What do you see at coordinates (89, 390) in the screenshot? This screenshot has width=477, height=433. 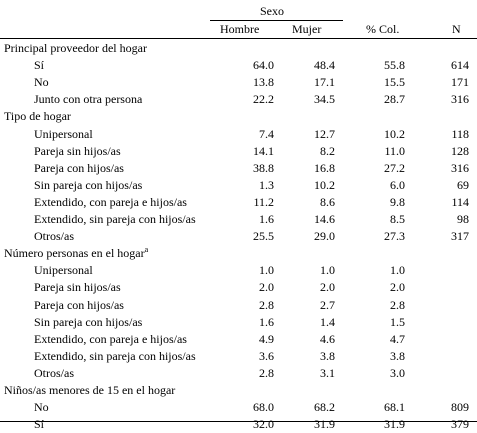 I see `section-title-label: Niños/as menores de 15 en el hogar` at bounding box center [89, 390].